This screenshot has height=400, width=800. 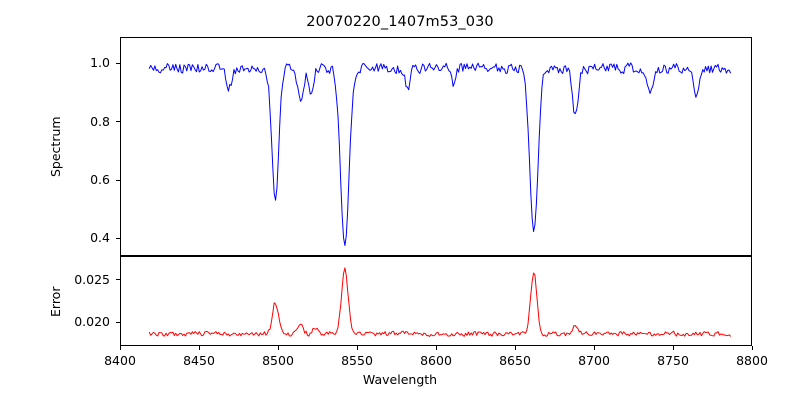 What do you see at coordinates (100, 238) in the screenshot?
I see `y-tick-label-spectrum: 0.4` at bounding box center [100, 238].